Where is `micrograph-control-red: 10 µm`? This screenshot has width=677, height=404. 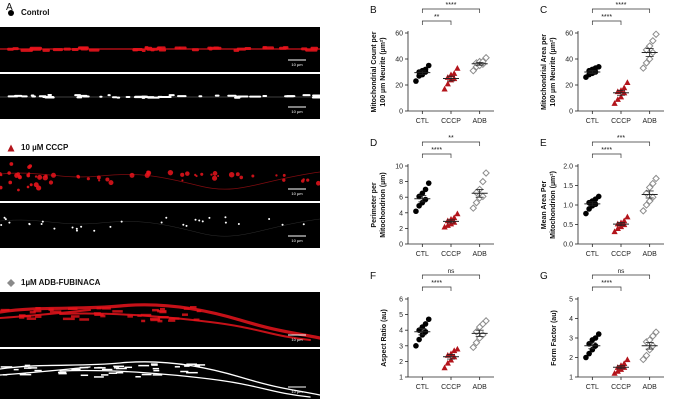 micrograph-control-red: 10 µm is located at coordinates (160, 49).